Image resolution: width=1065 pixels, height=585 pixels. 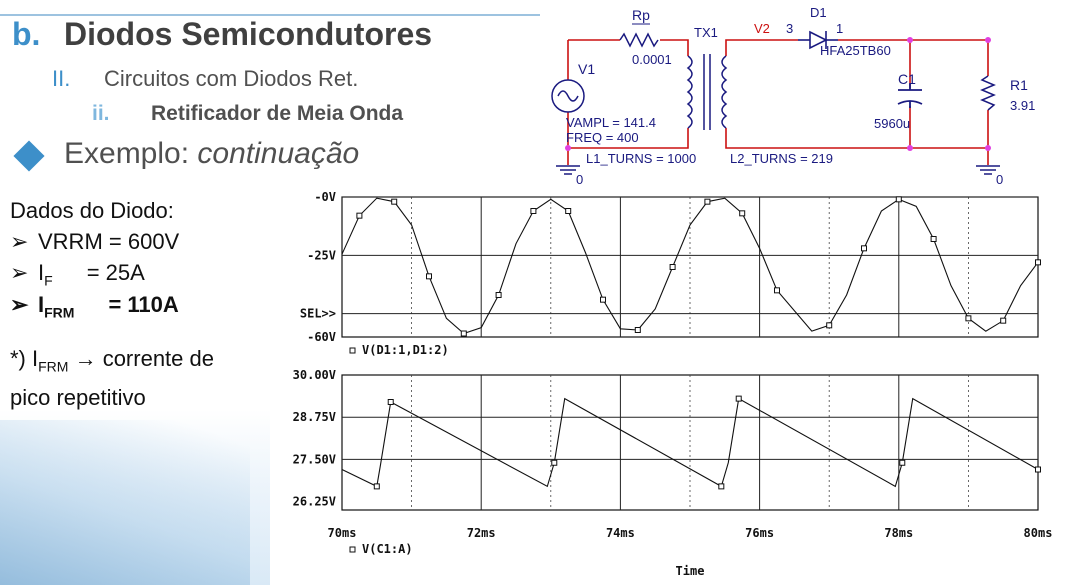 I want to click on c1-value: 5960u, so click(x=892, y=123).